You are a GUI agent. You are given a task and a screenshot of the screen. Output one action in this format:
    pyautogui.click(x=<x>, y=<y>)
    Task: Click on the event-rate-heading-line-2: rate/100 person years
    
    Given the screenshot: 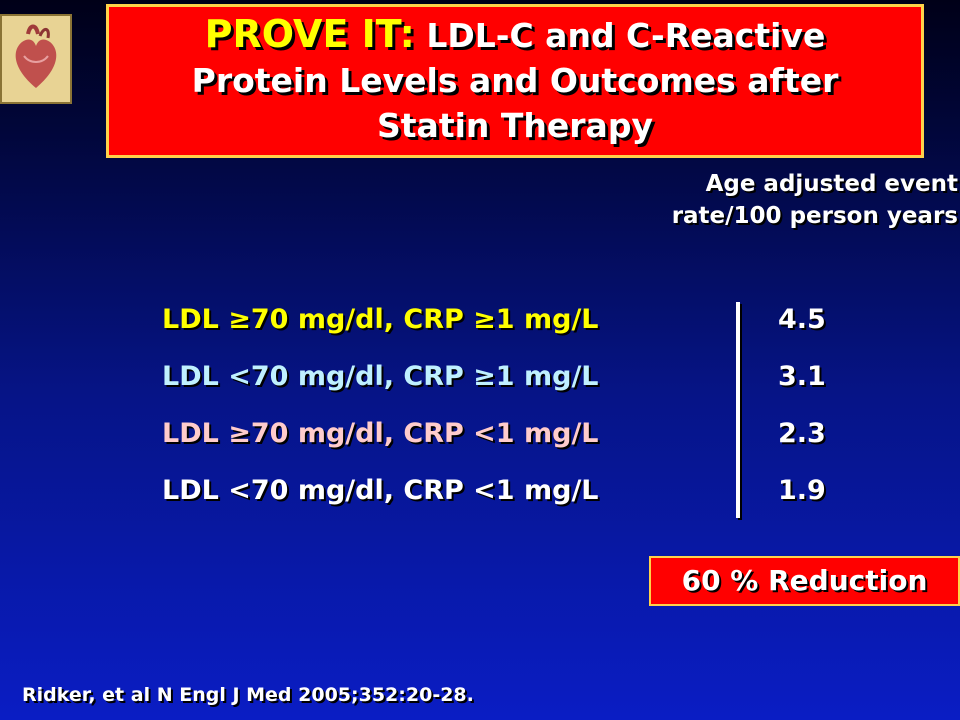 What is the action you would take?
    pyautogui.click(x=814, y=216)
    